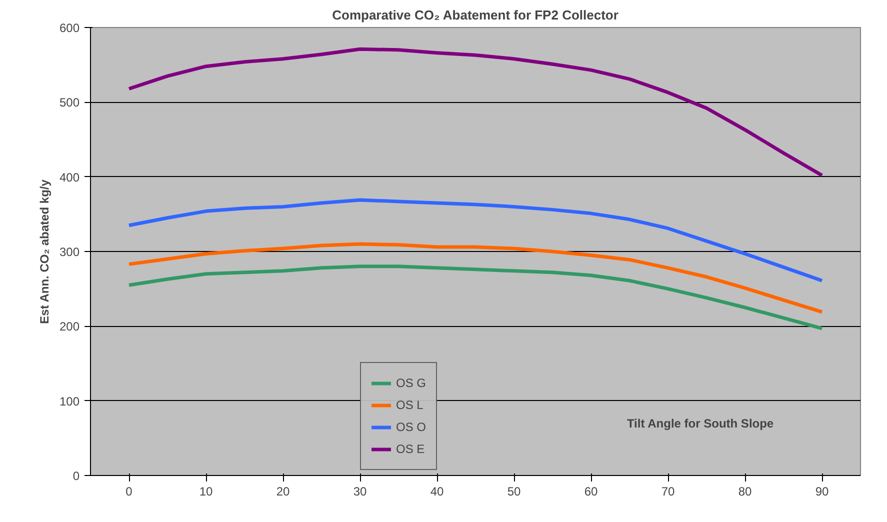 This screenshot has height=522, width=887. What do you see at coordinates (69, 103) in the screenshot?
I see `y-tick-label: 500` at bounding box center [69, 103].